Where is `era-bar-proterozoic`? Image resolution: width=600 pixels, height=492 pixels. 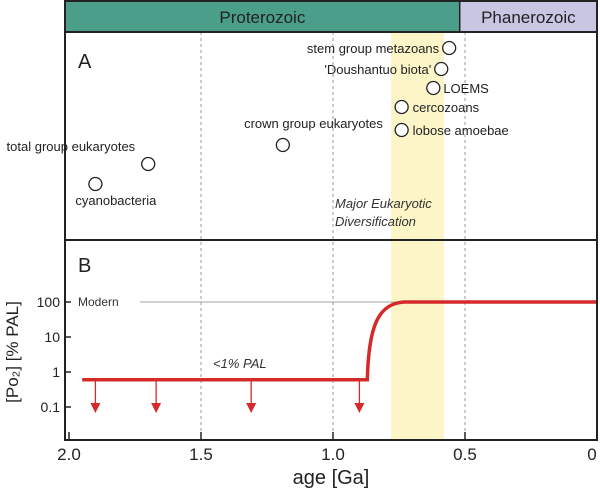 era-bar-proterozoic is located at coordinates (262, 16).